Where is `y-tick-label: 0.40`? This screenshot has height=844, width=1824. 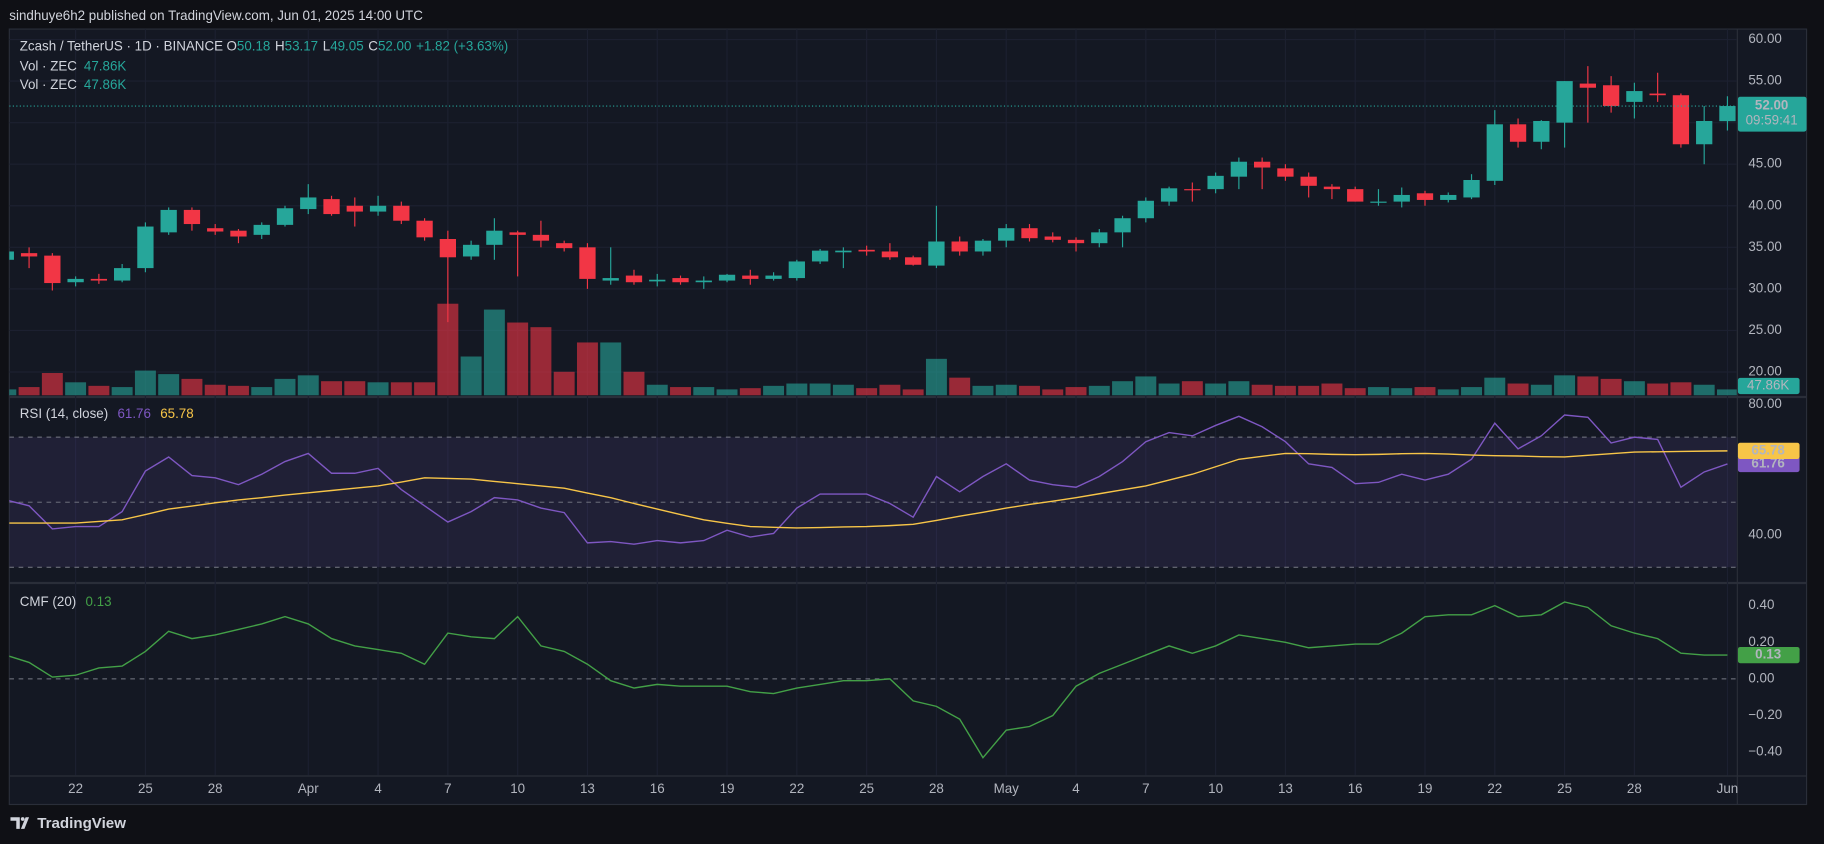
y-tick-label: 0.40 is located at coordinates (1761, 604).